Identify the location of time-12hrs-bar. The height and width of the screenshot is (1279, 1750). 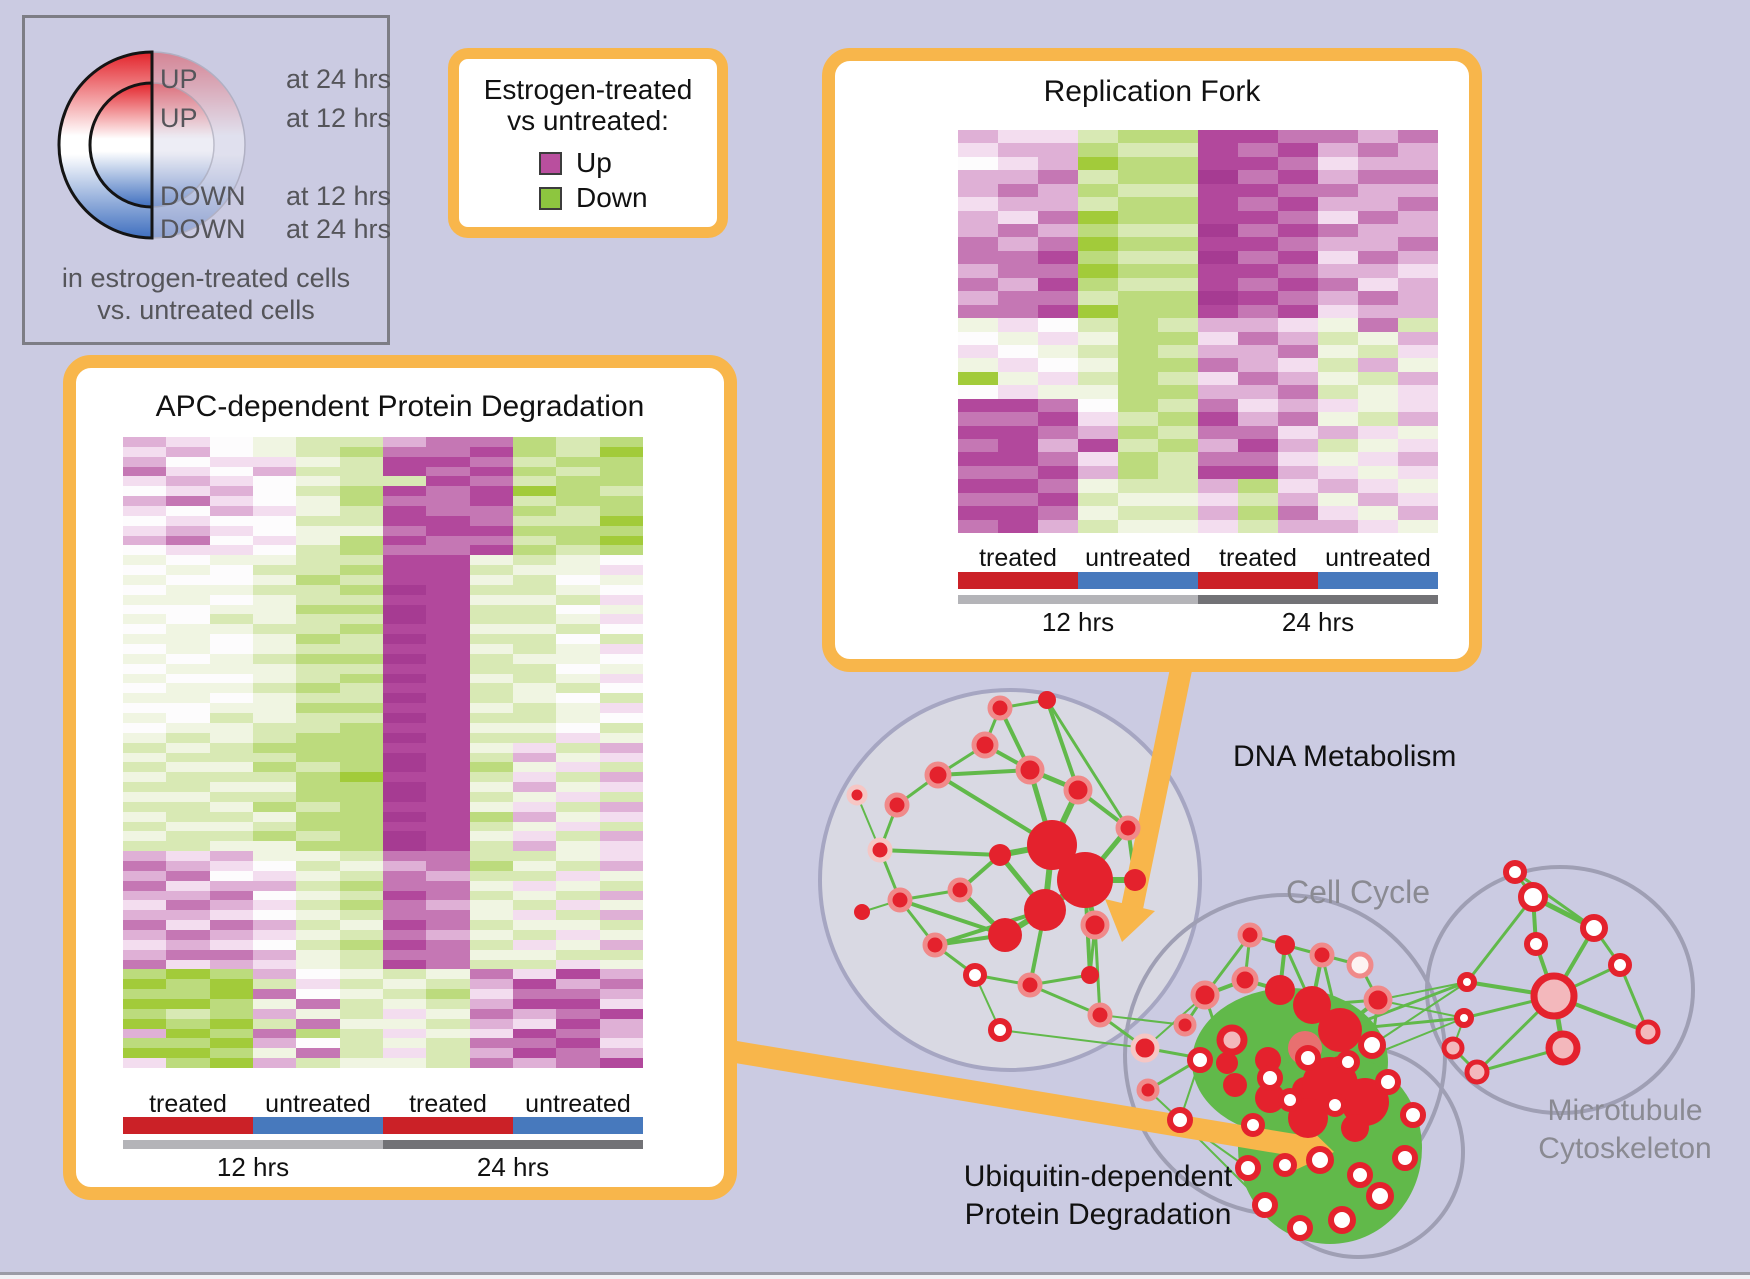
(253, 1144).